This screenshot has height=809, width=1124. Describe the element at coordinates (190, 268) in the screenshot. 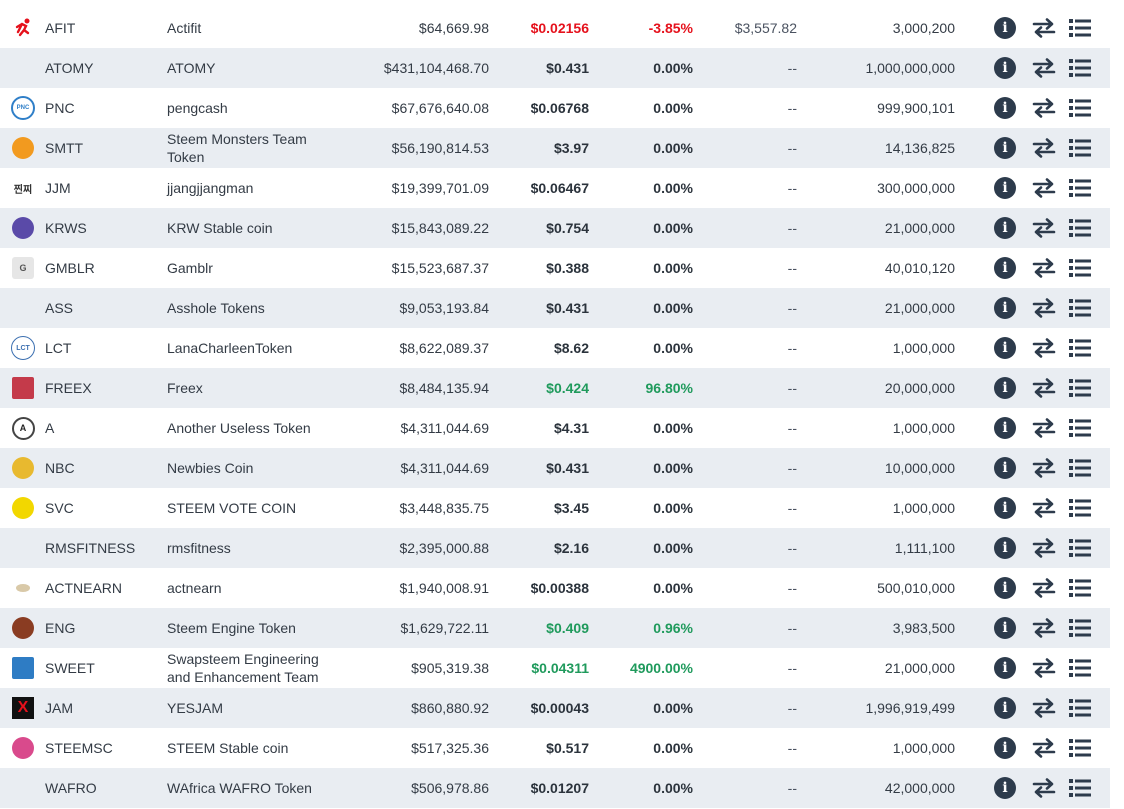

I see `token-name: Gamblr` at that location.